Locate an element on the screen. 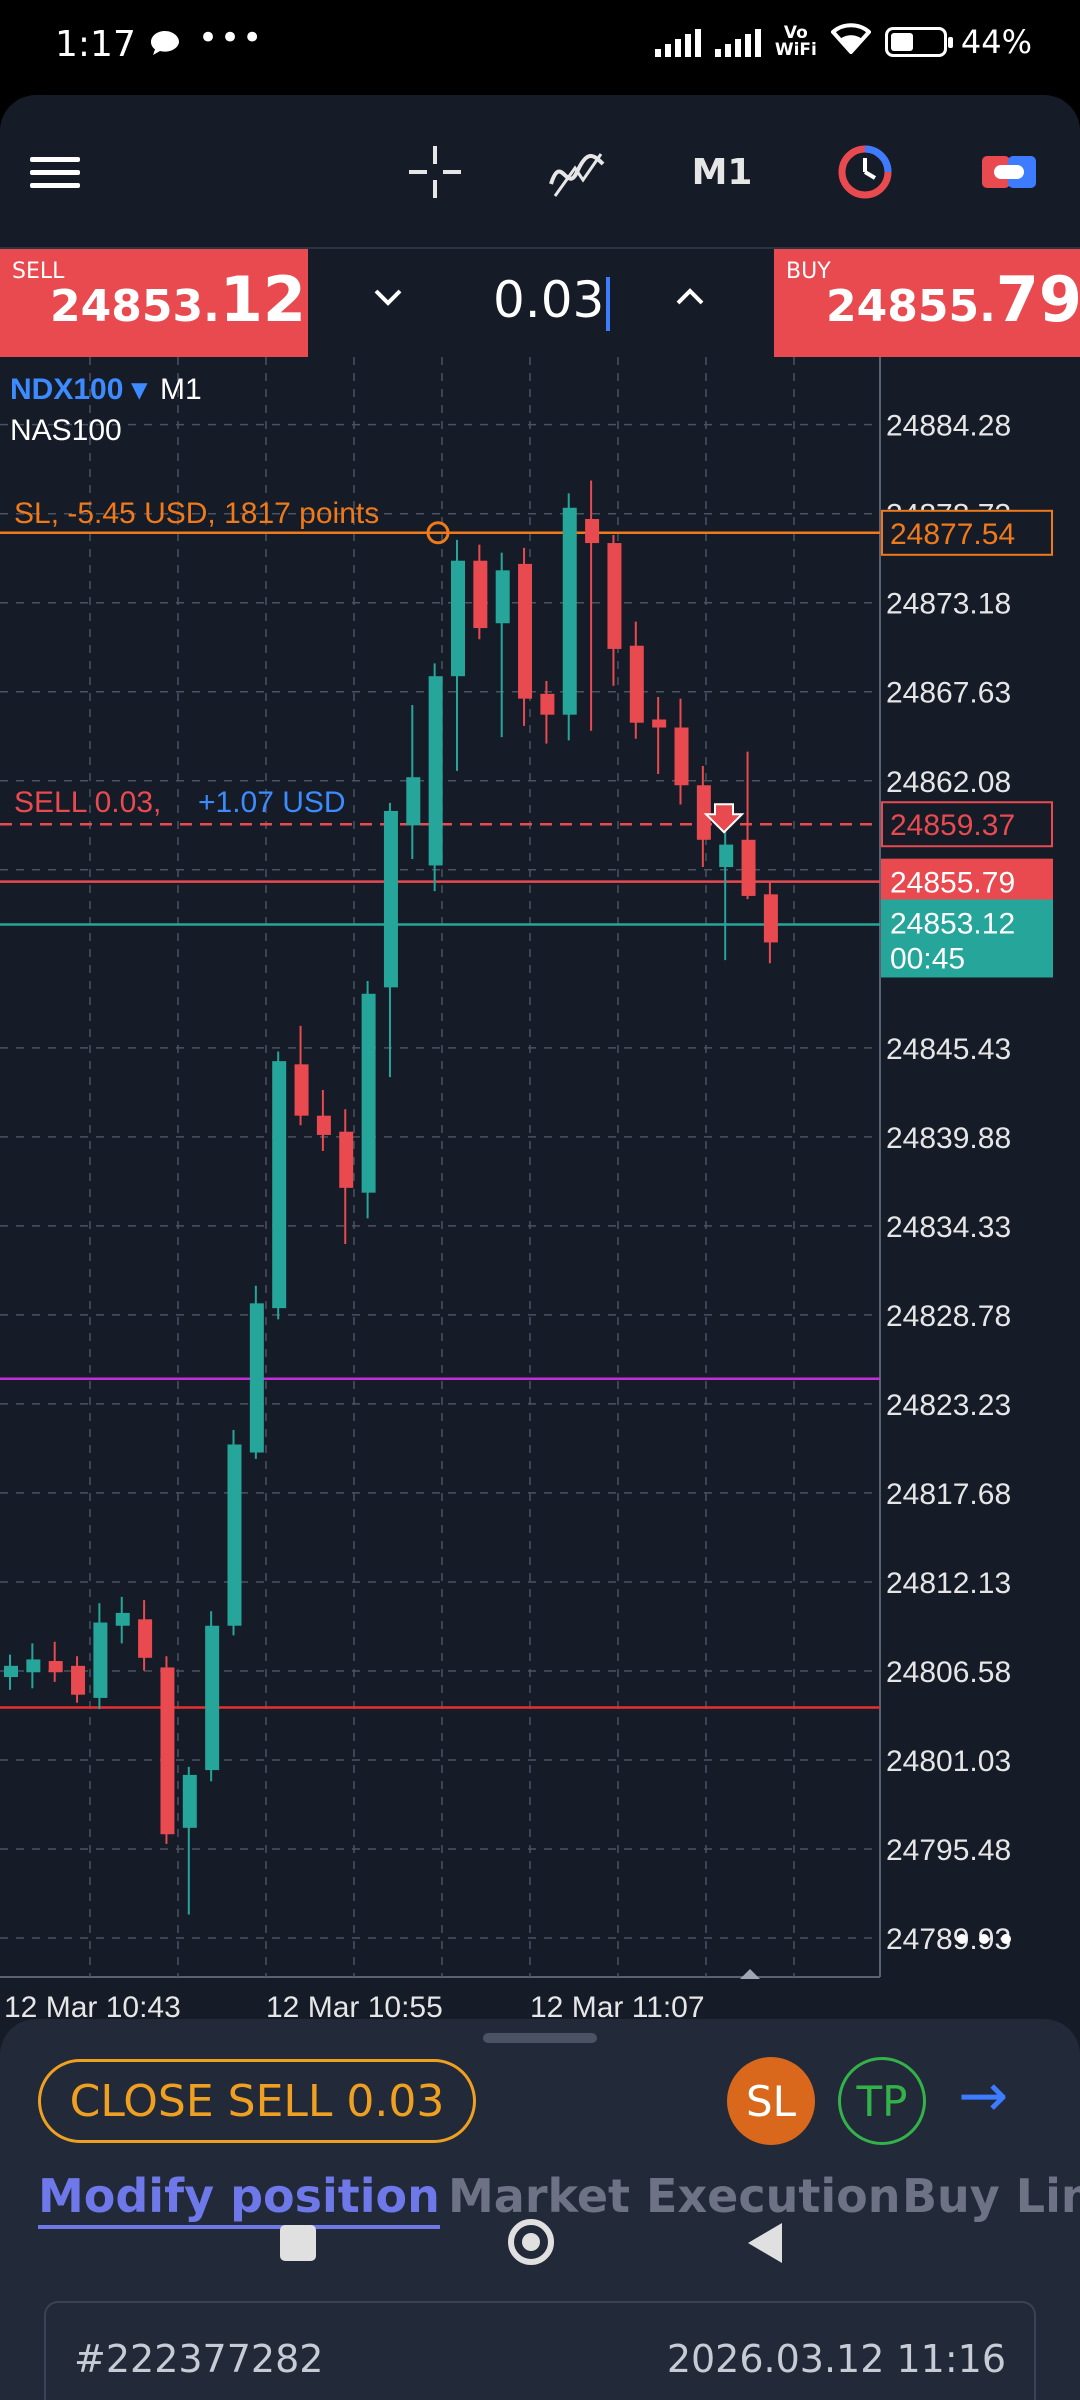 The height and width of the screenshot is (2400, 1080). tab-modify-position: Modify position is located at coordinates (239, 2199).